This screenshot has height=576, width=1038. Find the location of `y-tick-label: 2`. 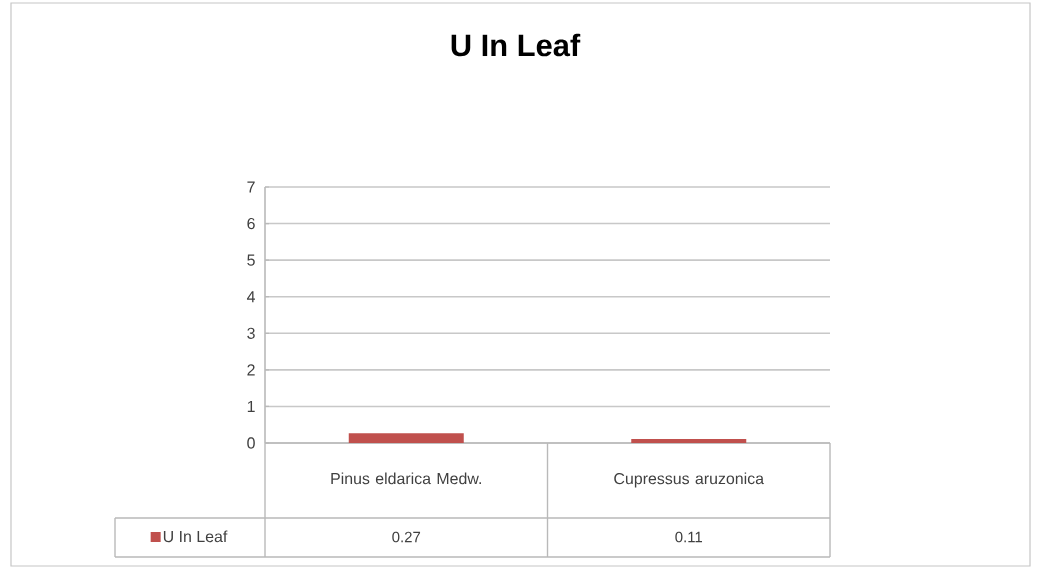

y-tick-label: 2 is located at coordinates (251, 370).